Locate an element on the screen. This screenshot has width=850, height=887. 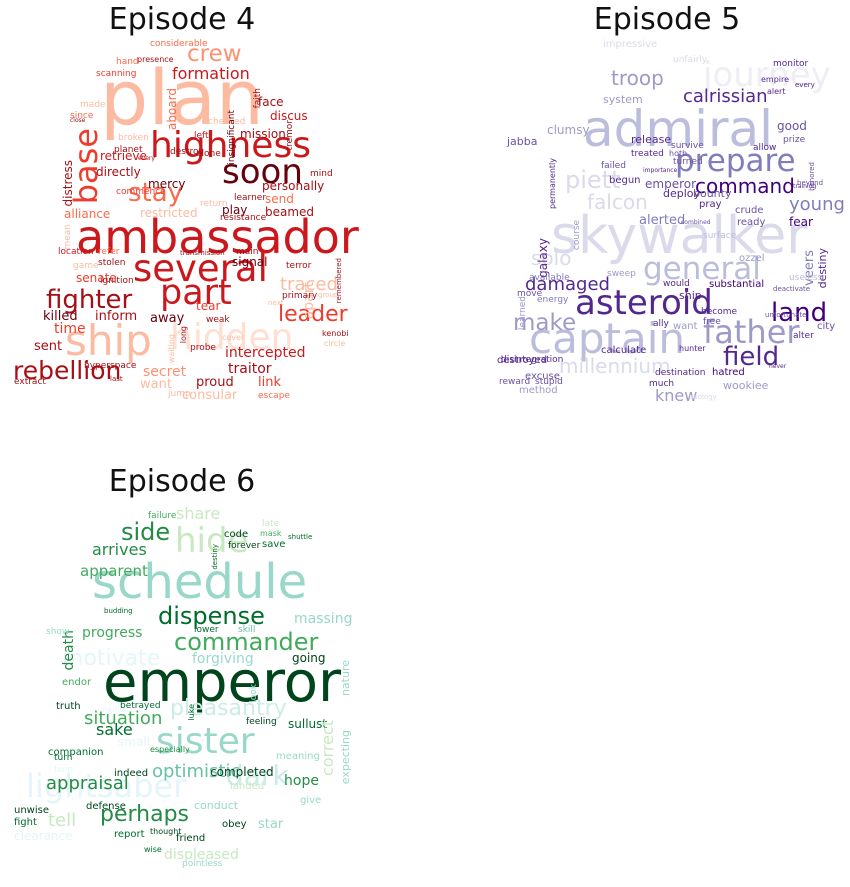
cloud-word: mercy is located at coordinates (167, 184).